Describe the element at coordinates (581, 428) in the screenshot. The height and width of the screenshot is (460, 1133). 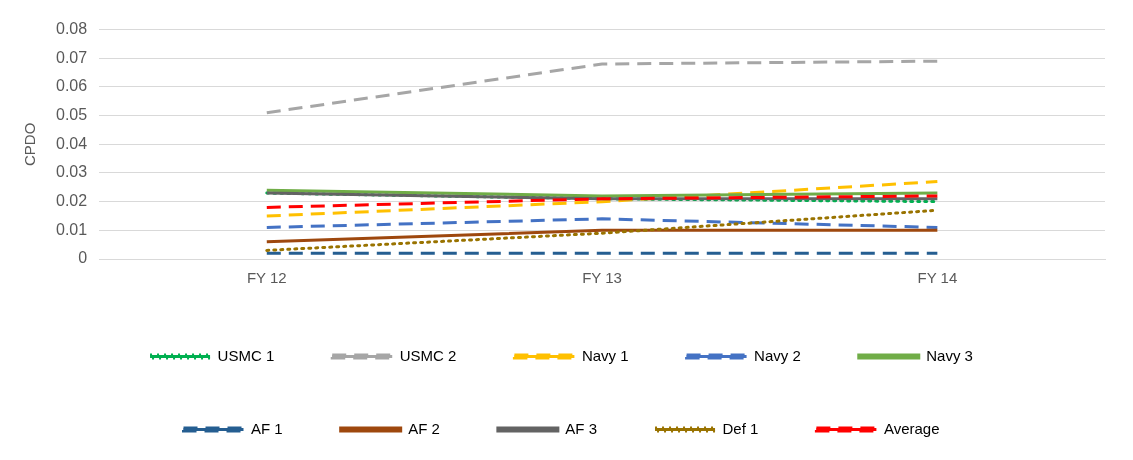
I see `legend-label: AF 3` at that location.